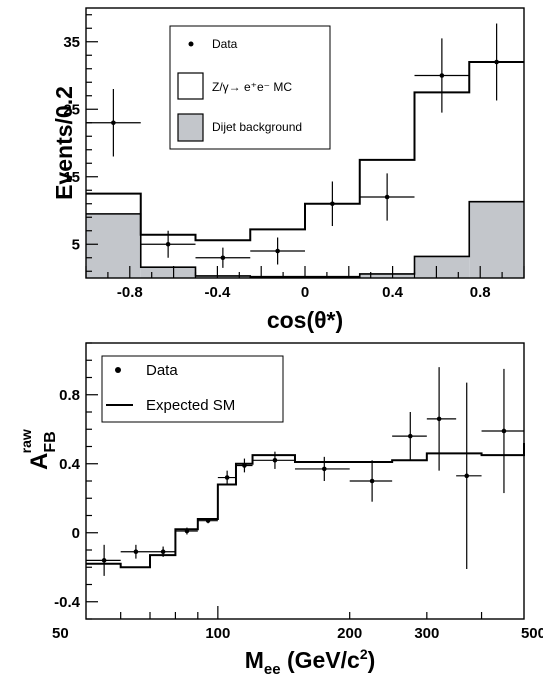 The height and width of the screenshot is (677, 543). Describe the element at coordinates (71, 177) in the screenshot. I see `y-tick-label: 15` at that location.